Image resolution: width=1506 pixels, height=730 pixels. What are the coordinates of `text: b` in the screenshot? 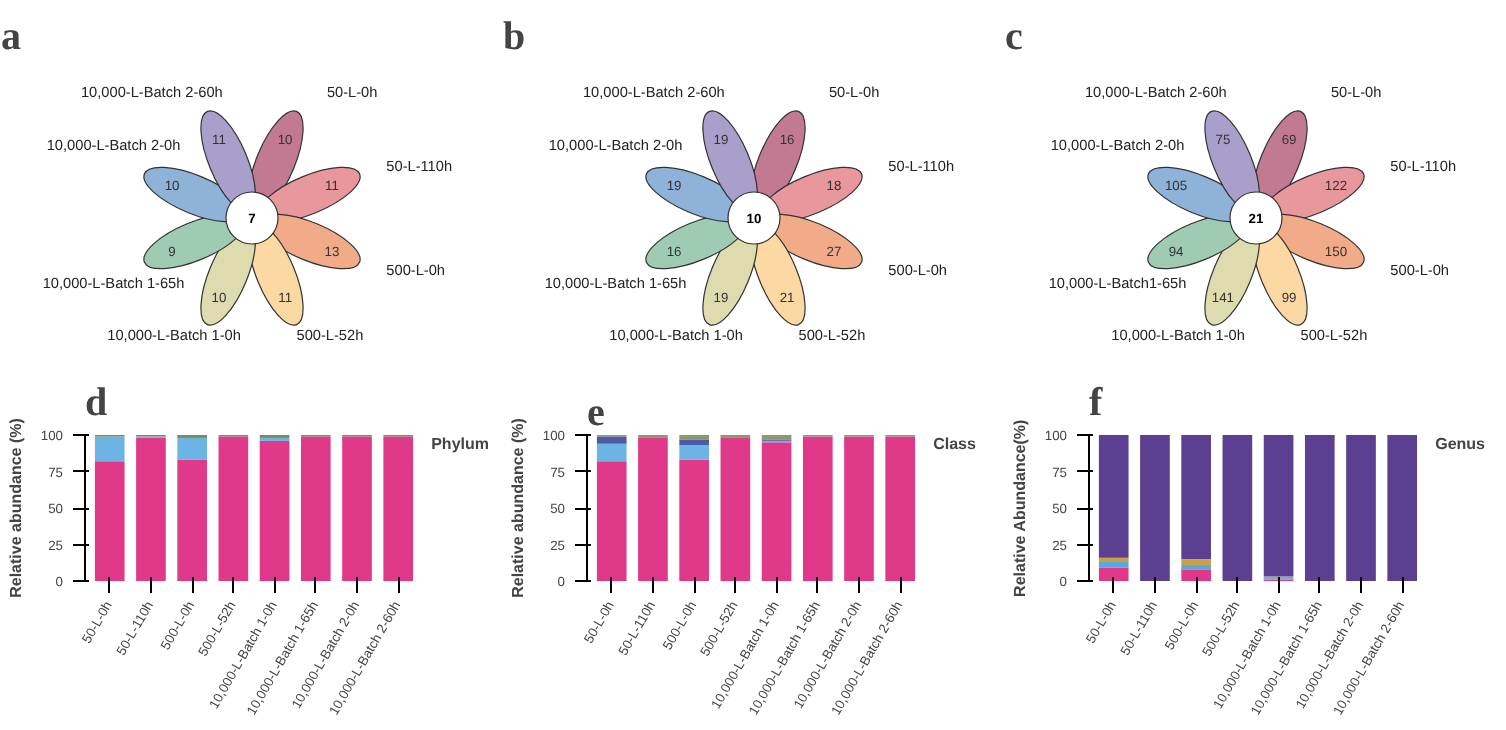 It's located at (514, 37).